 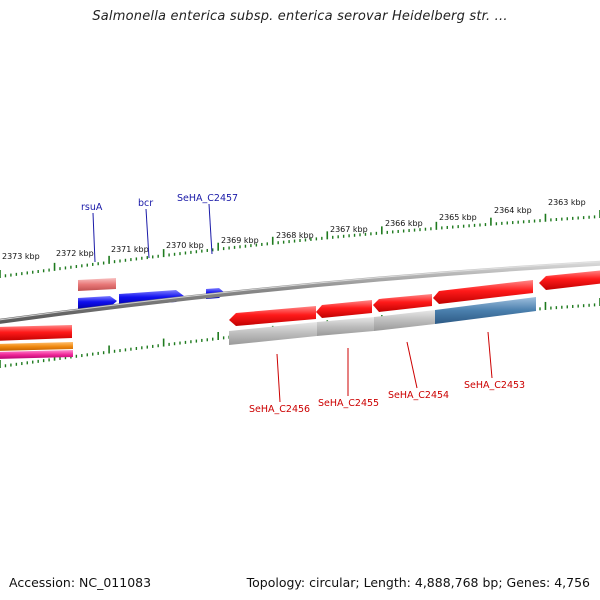 I want to click on gene-label-SeHA_C2456: SeHA_C2456, so click(x=279, y=409).